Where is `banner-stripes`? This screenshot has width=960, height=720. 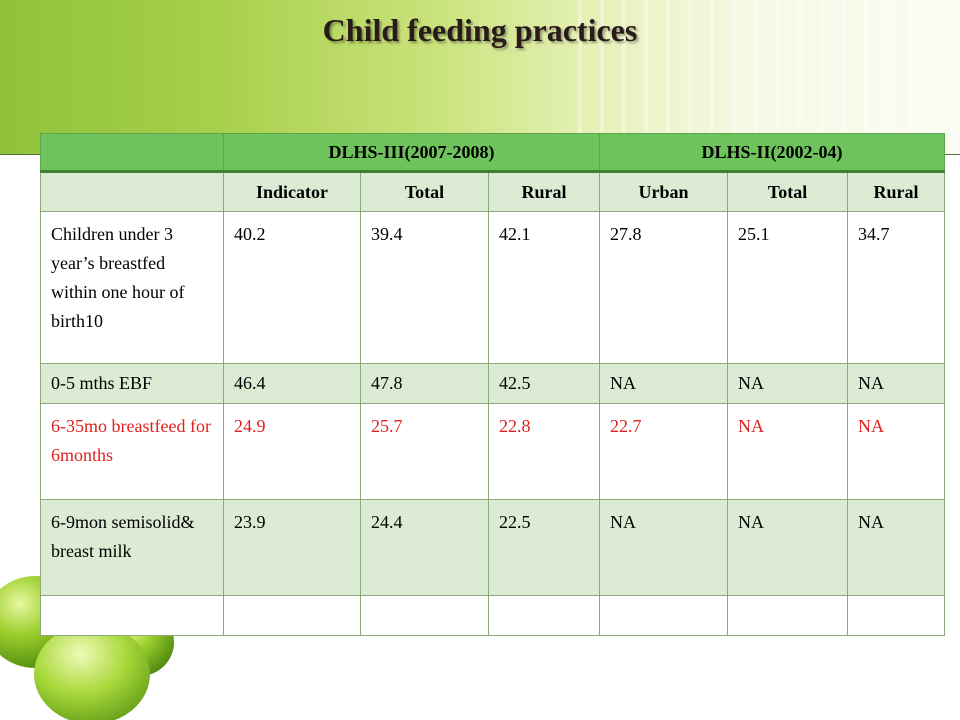 banner-stripes is located at coordinates (760, 77).